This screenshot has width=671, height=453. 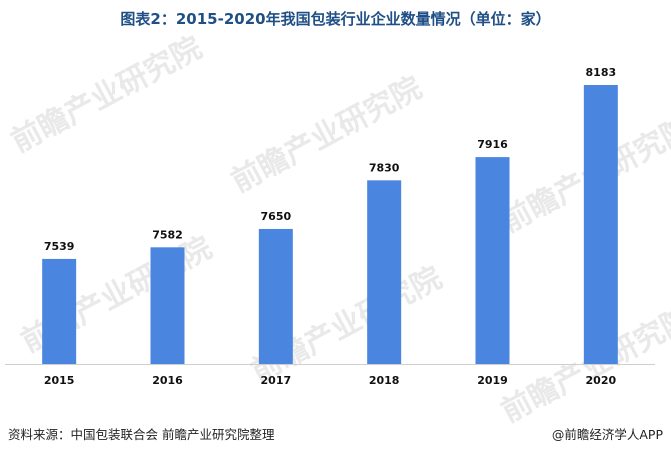 What do you see at coordinates (167, 305) in the screenshot?
I see `bar-2016` at bounding box center [167, 305].